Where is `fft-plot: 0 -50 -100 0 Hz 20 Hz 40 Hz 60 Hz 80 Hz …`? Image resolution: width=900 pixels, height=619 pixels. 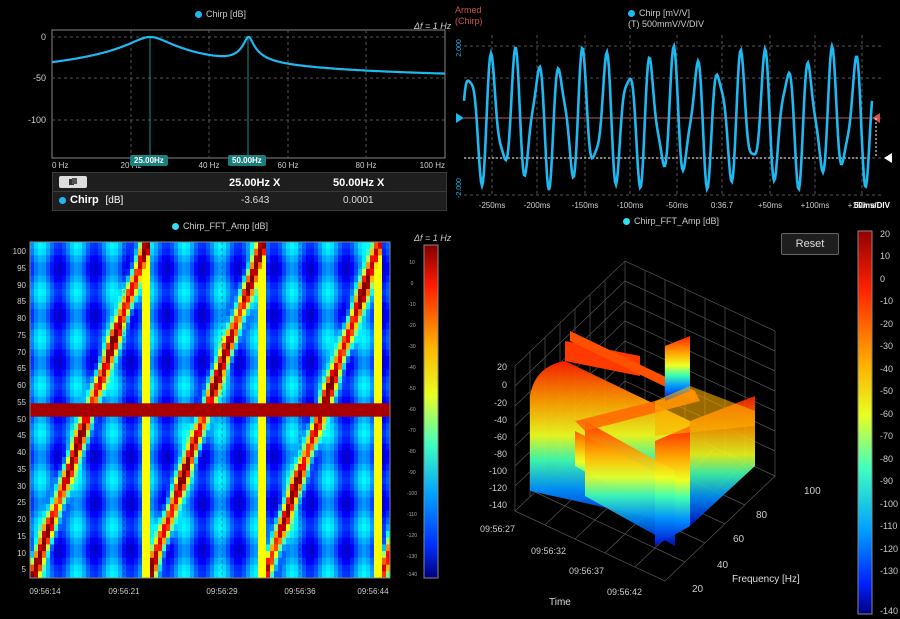
fft-plot: 0 -50 -100 0 Hz 20 Hz 40 Hz 60 Hz 80 Hz … is located at coordinates (226, 101).